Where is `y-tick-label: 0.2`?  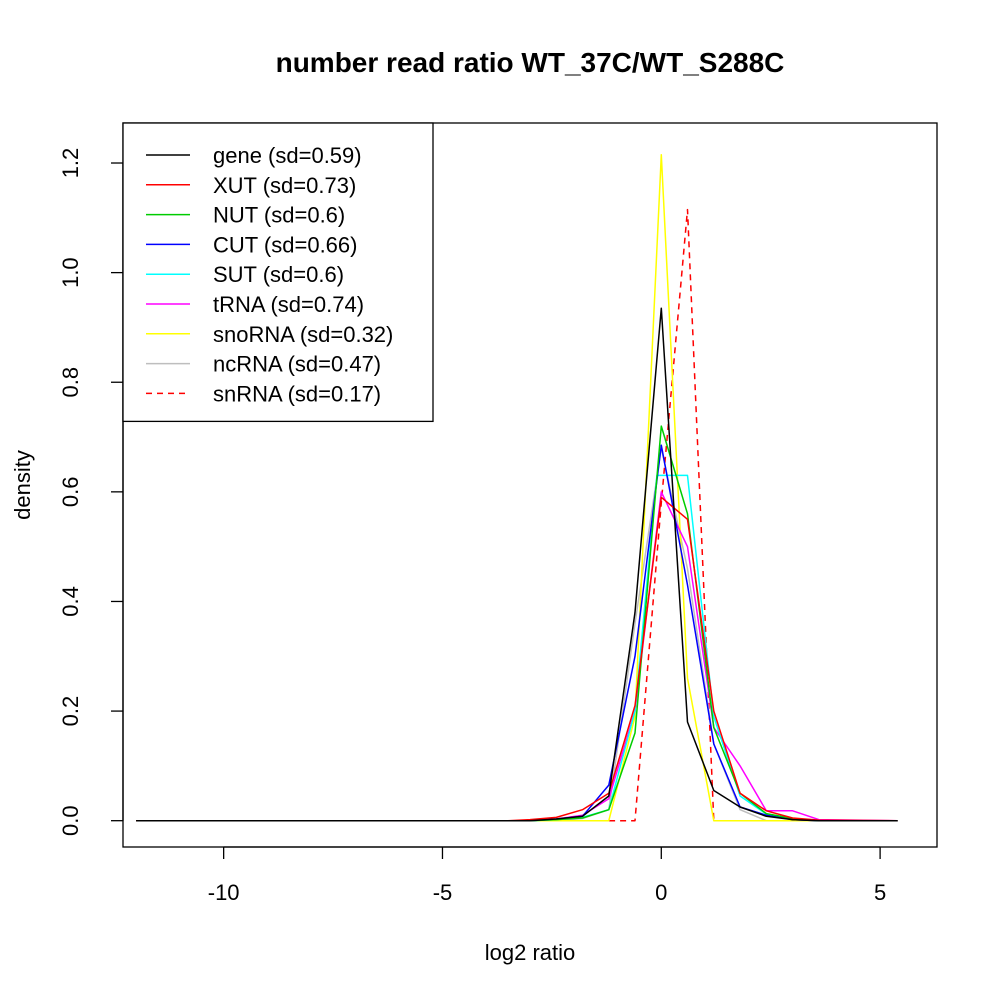
y-tick-label: 0.2 is located at coordinates (70, 711).